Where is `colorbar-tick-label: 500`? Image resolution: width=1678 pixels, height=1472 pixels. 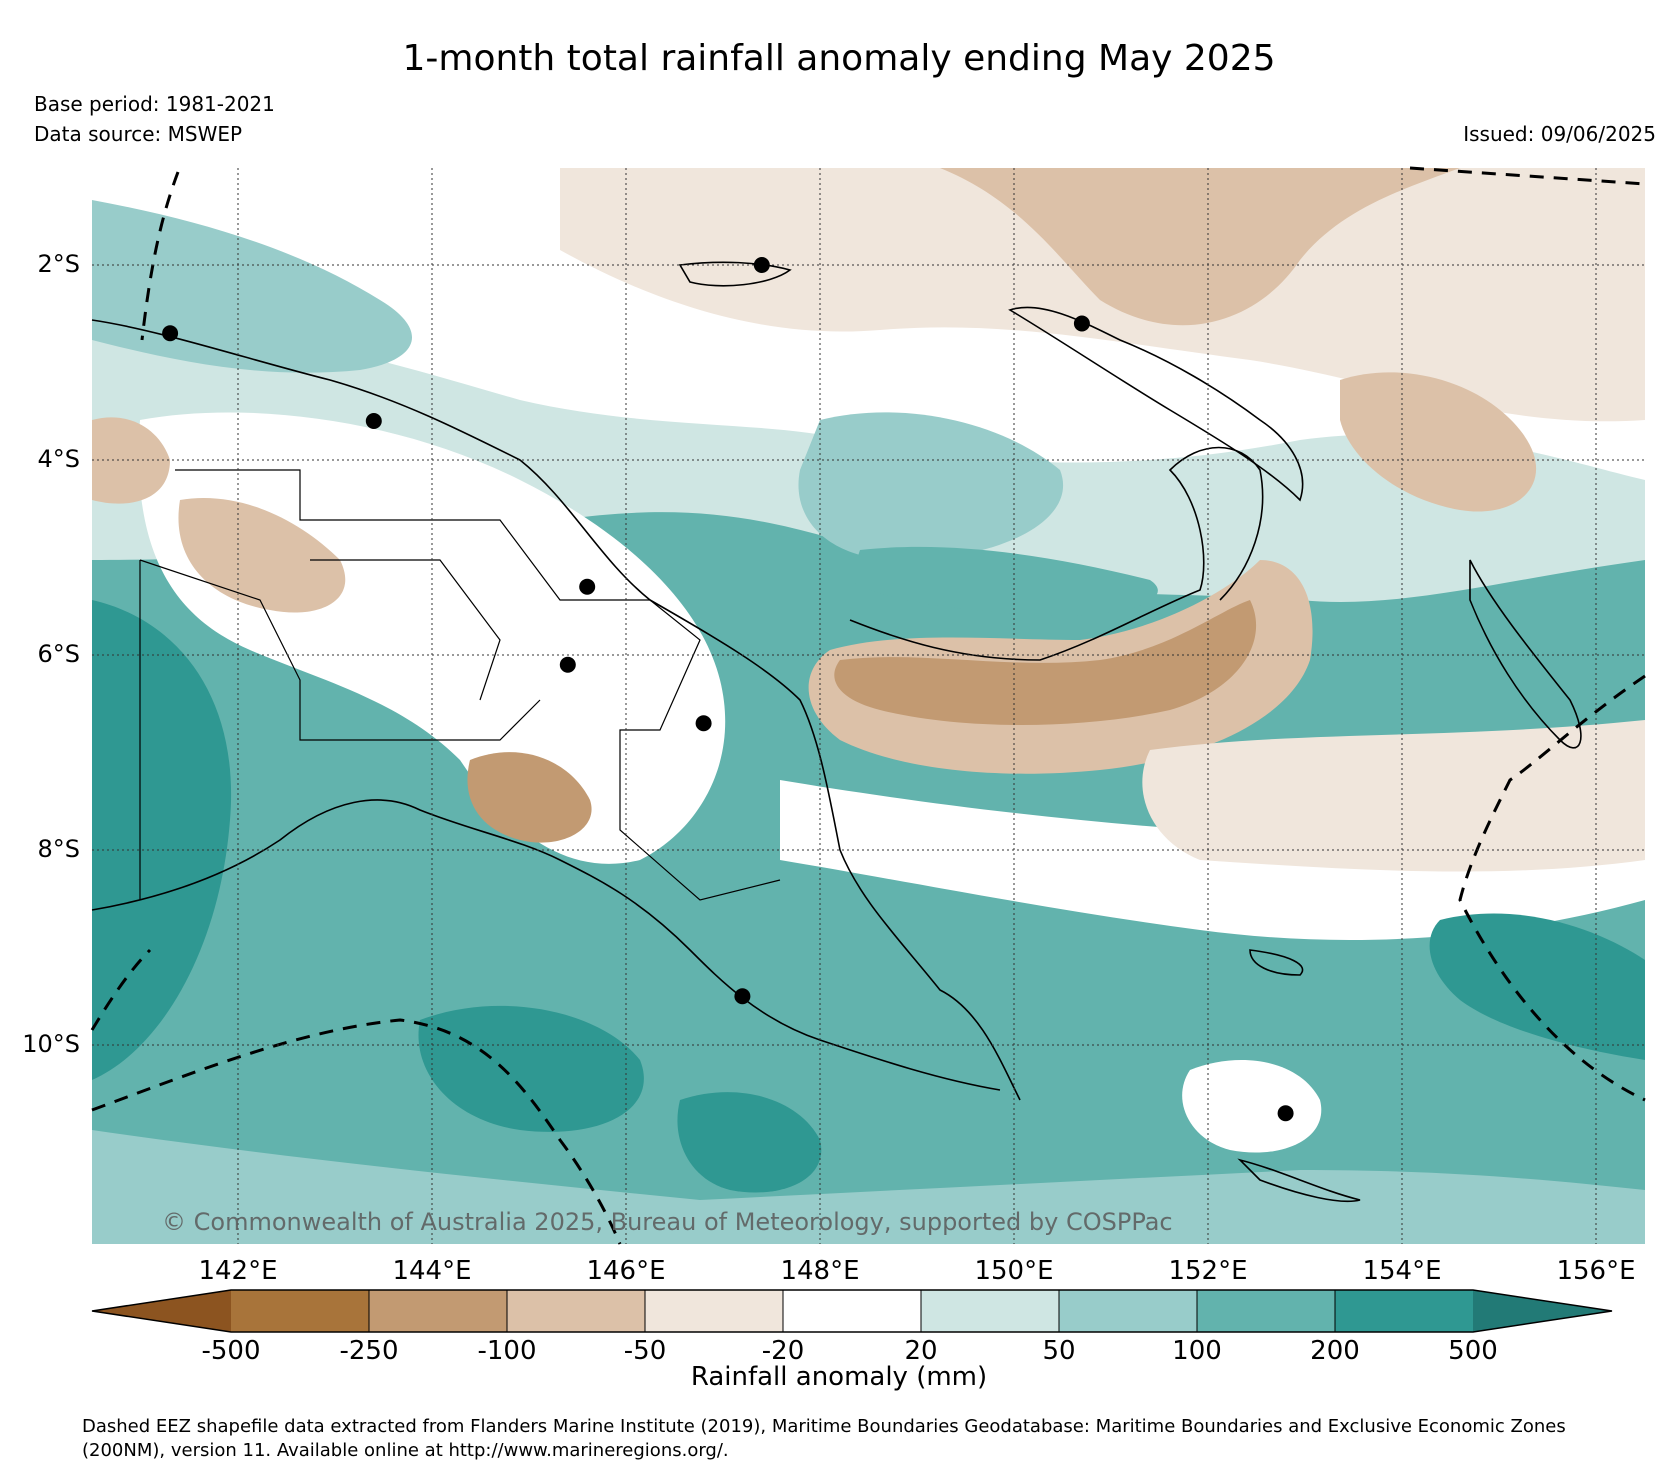
colorbar-tick-label: 500 is located at coordinates (1473, 1351).